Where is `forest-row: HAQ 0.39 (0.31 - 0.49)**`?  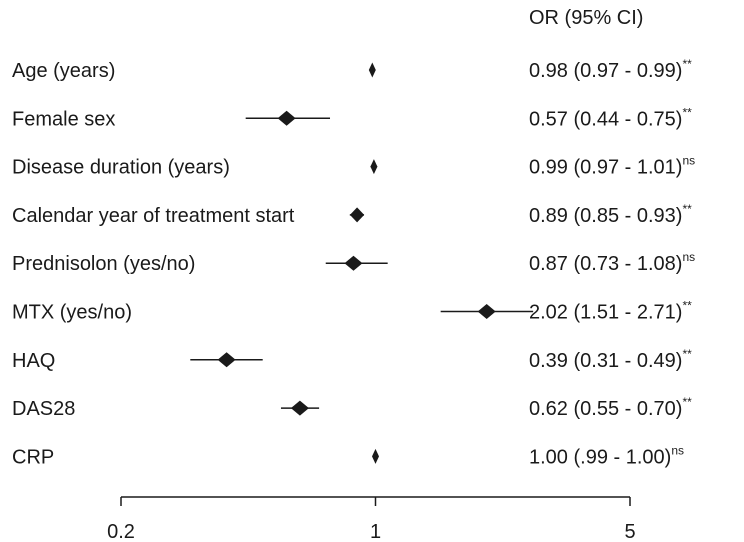
forest-row: HAQ 0.39 (0.31 - 0.49)** is located at coordinates (352, 359).